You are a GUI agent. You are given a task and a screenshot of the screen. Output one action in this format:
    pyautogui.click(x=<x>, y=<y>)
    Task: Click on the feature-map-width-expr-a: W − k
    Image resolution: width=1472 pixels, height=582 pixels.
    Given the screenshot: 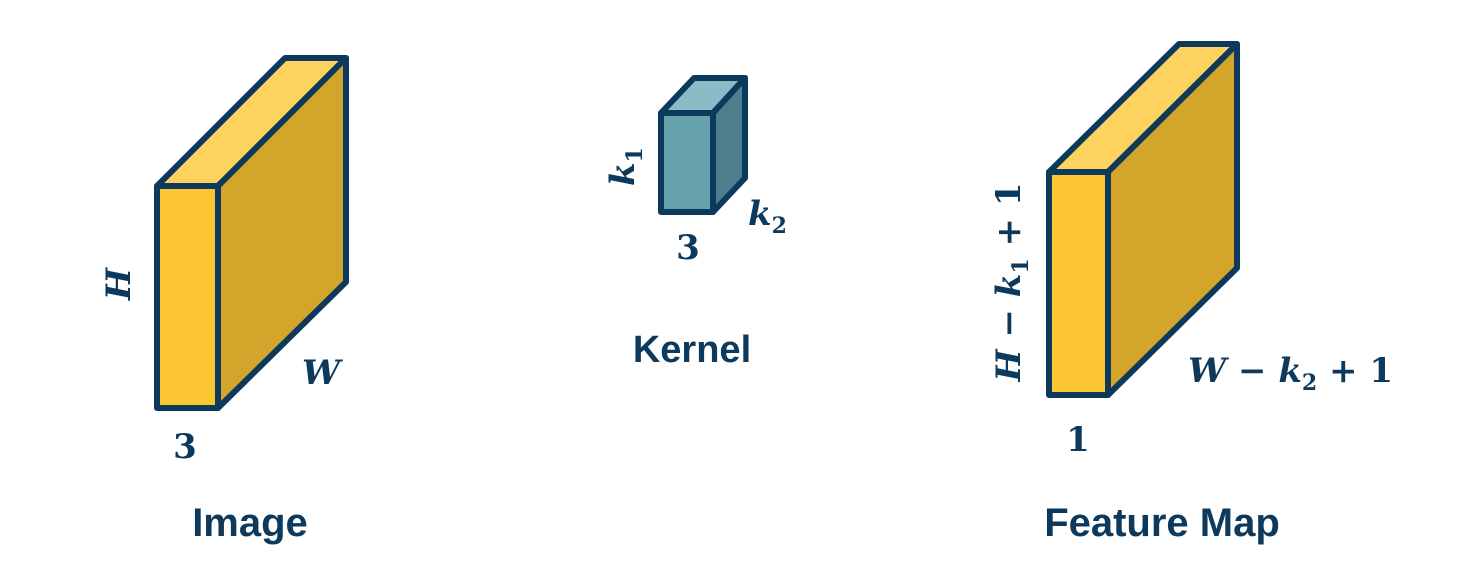 What is the action you would take?
    pyautogui.click(x=1245, y=371)
    